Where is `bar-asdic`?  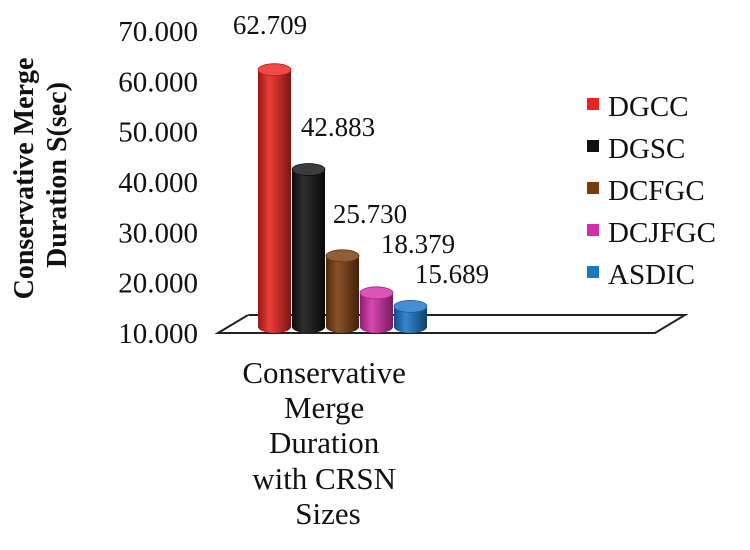
bar-asdic is located at coordinates (410, 316).